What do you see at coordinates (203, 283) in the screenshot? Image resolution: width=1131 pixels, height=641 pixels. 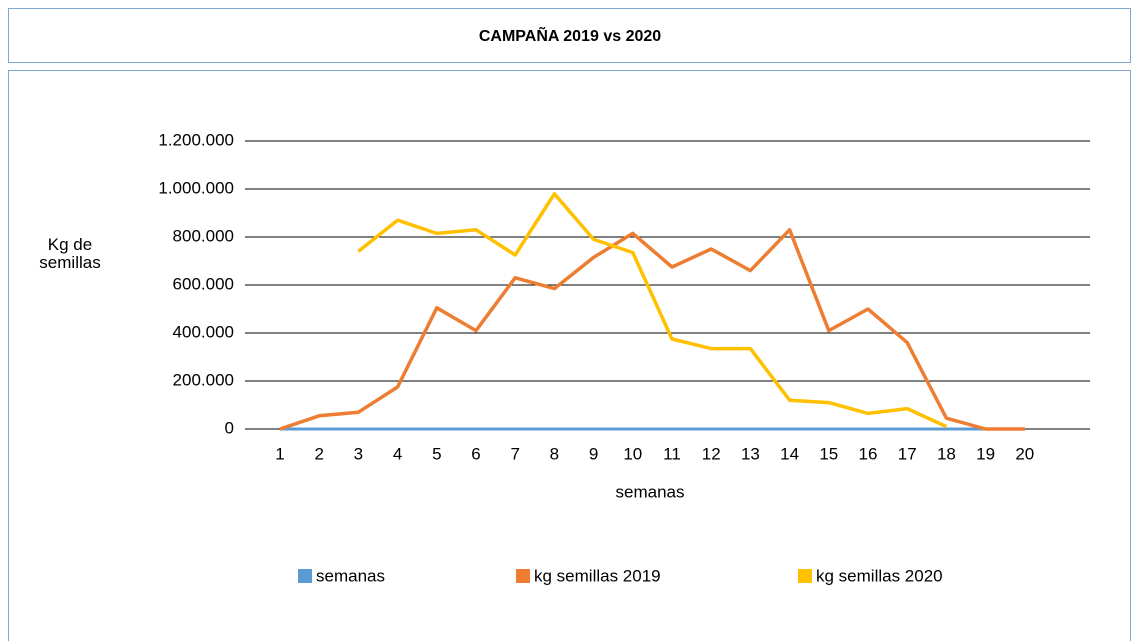 I see `y-tick-label: 600.000` at bounding box center [203, 283].